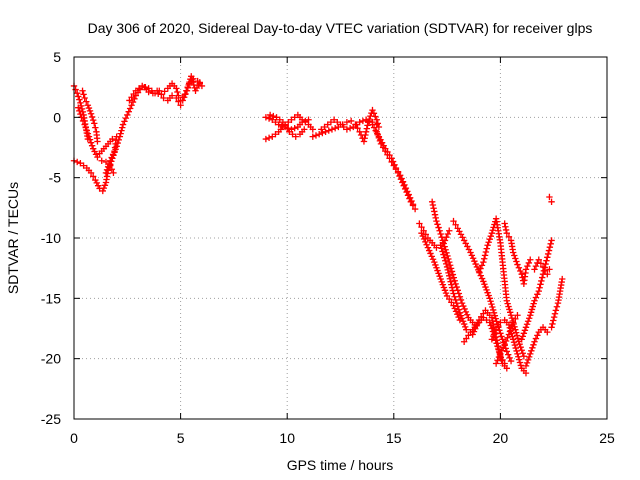 This screenshot has height=480, width=640. What do you see at coordinates (394, 438) in the screenshot?
I see `x-tick-label: 15` at bounding box center [394, 438].